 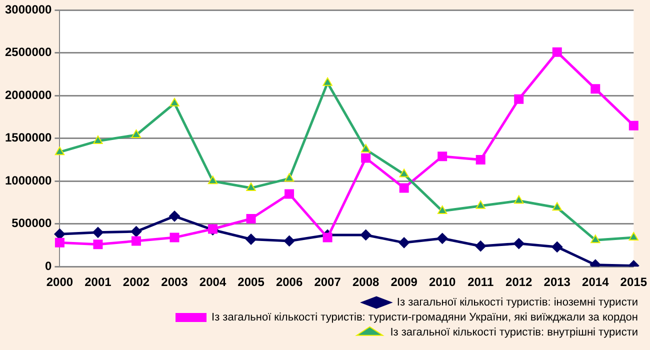 I want to click on legend-label: Із загальної кількості туристів: внутрішні туристи, so click(x=514, y=332).